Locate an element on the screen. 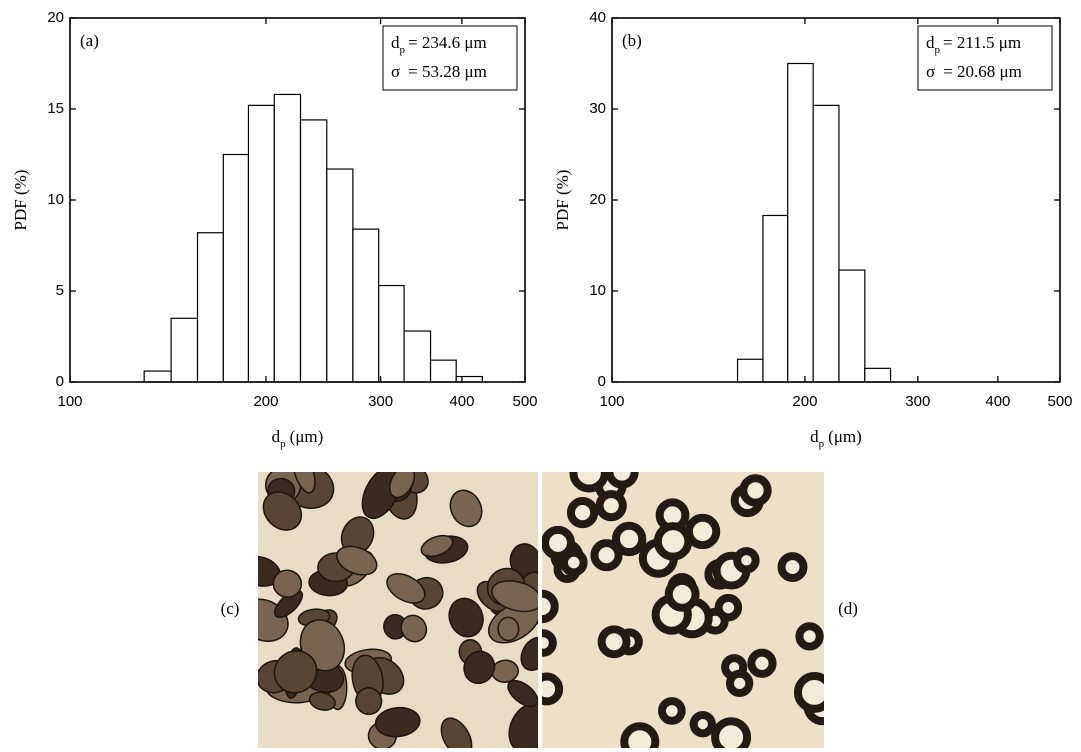  y-tick-label: 30 is located at coordinates (597, 108).